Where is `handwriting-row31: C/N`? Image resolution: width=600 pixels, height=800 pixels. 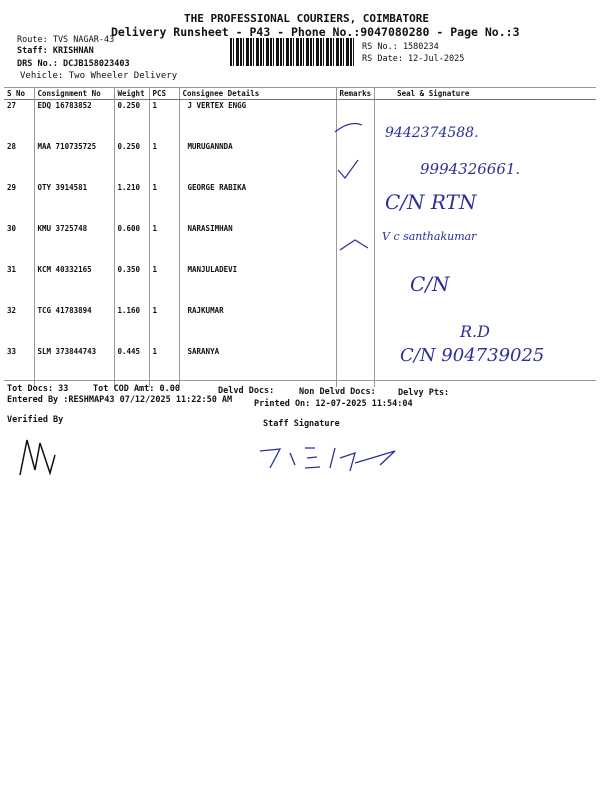 handwriting-row31: C/N is located at coordinates (430, 284).